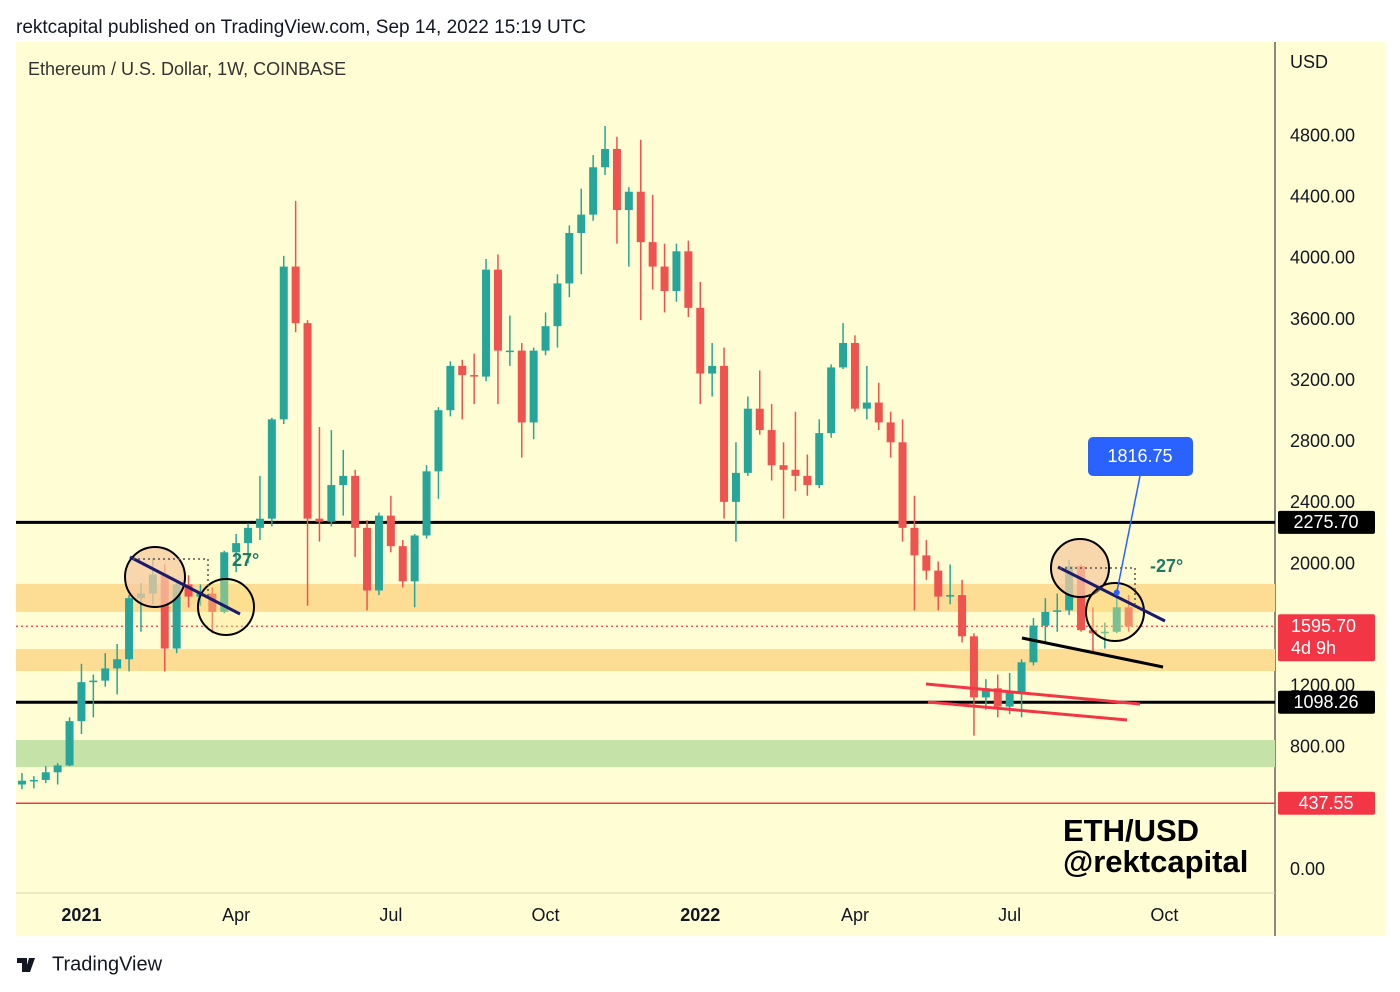 This screenshot has height=992, width=1400. Describe the element at coordinates (155, 577) in the screenshot. I see `circle-drawing` at that location.